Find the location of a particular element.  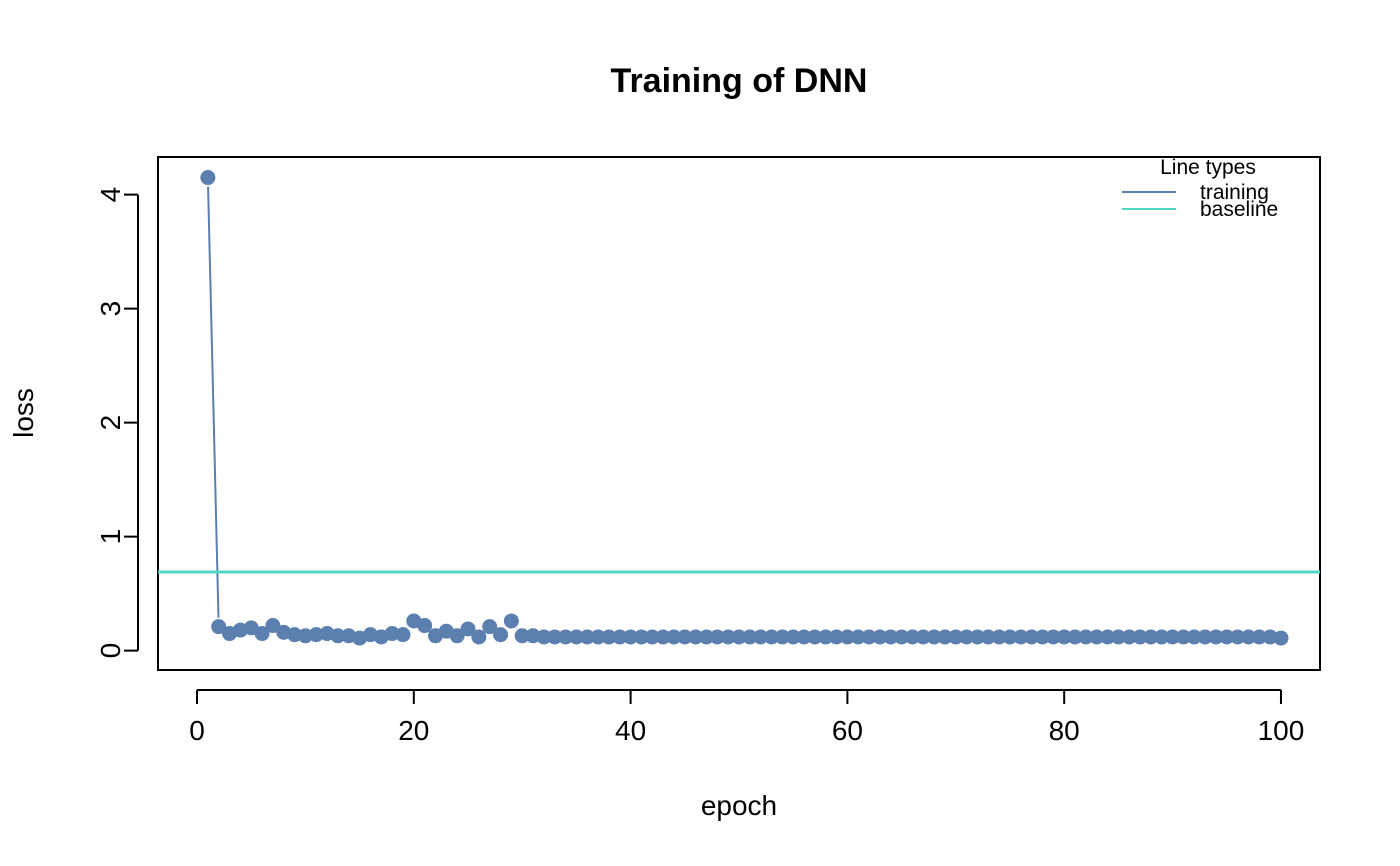

x-tick-label: 20 is located at coordinates (413, 730).